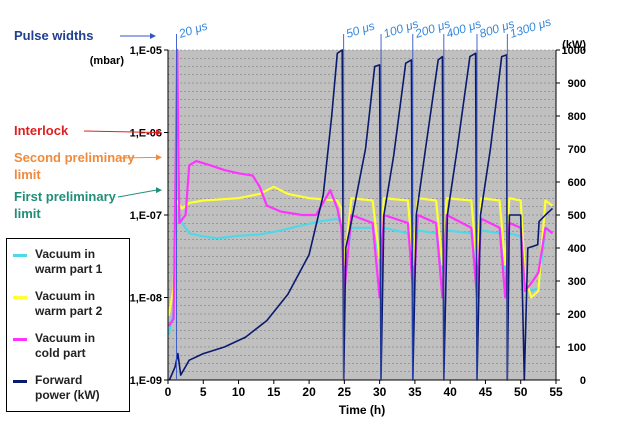  What do you see at coordinates (380, 392) in the screenshot?
I see `x-tick-label: 30` at bounding box center [380, 392].